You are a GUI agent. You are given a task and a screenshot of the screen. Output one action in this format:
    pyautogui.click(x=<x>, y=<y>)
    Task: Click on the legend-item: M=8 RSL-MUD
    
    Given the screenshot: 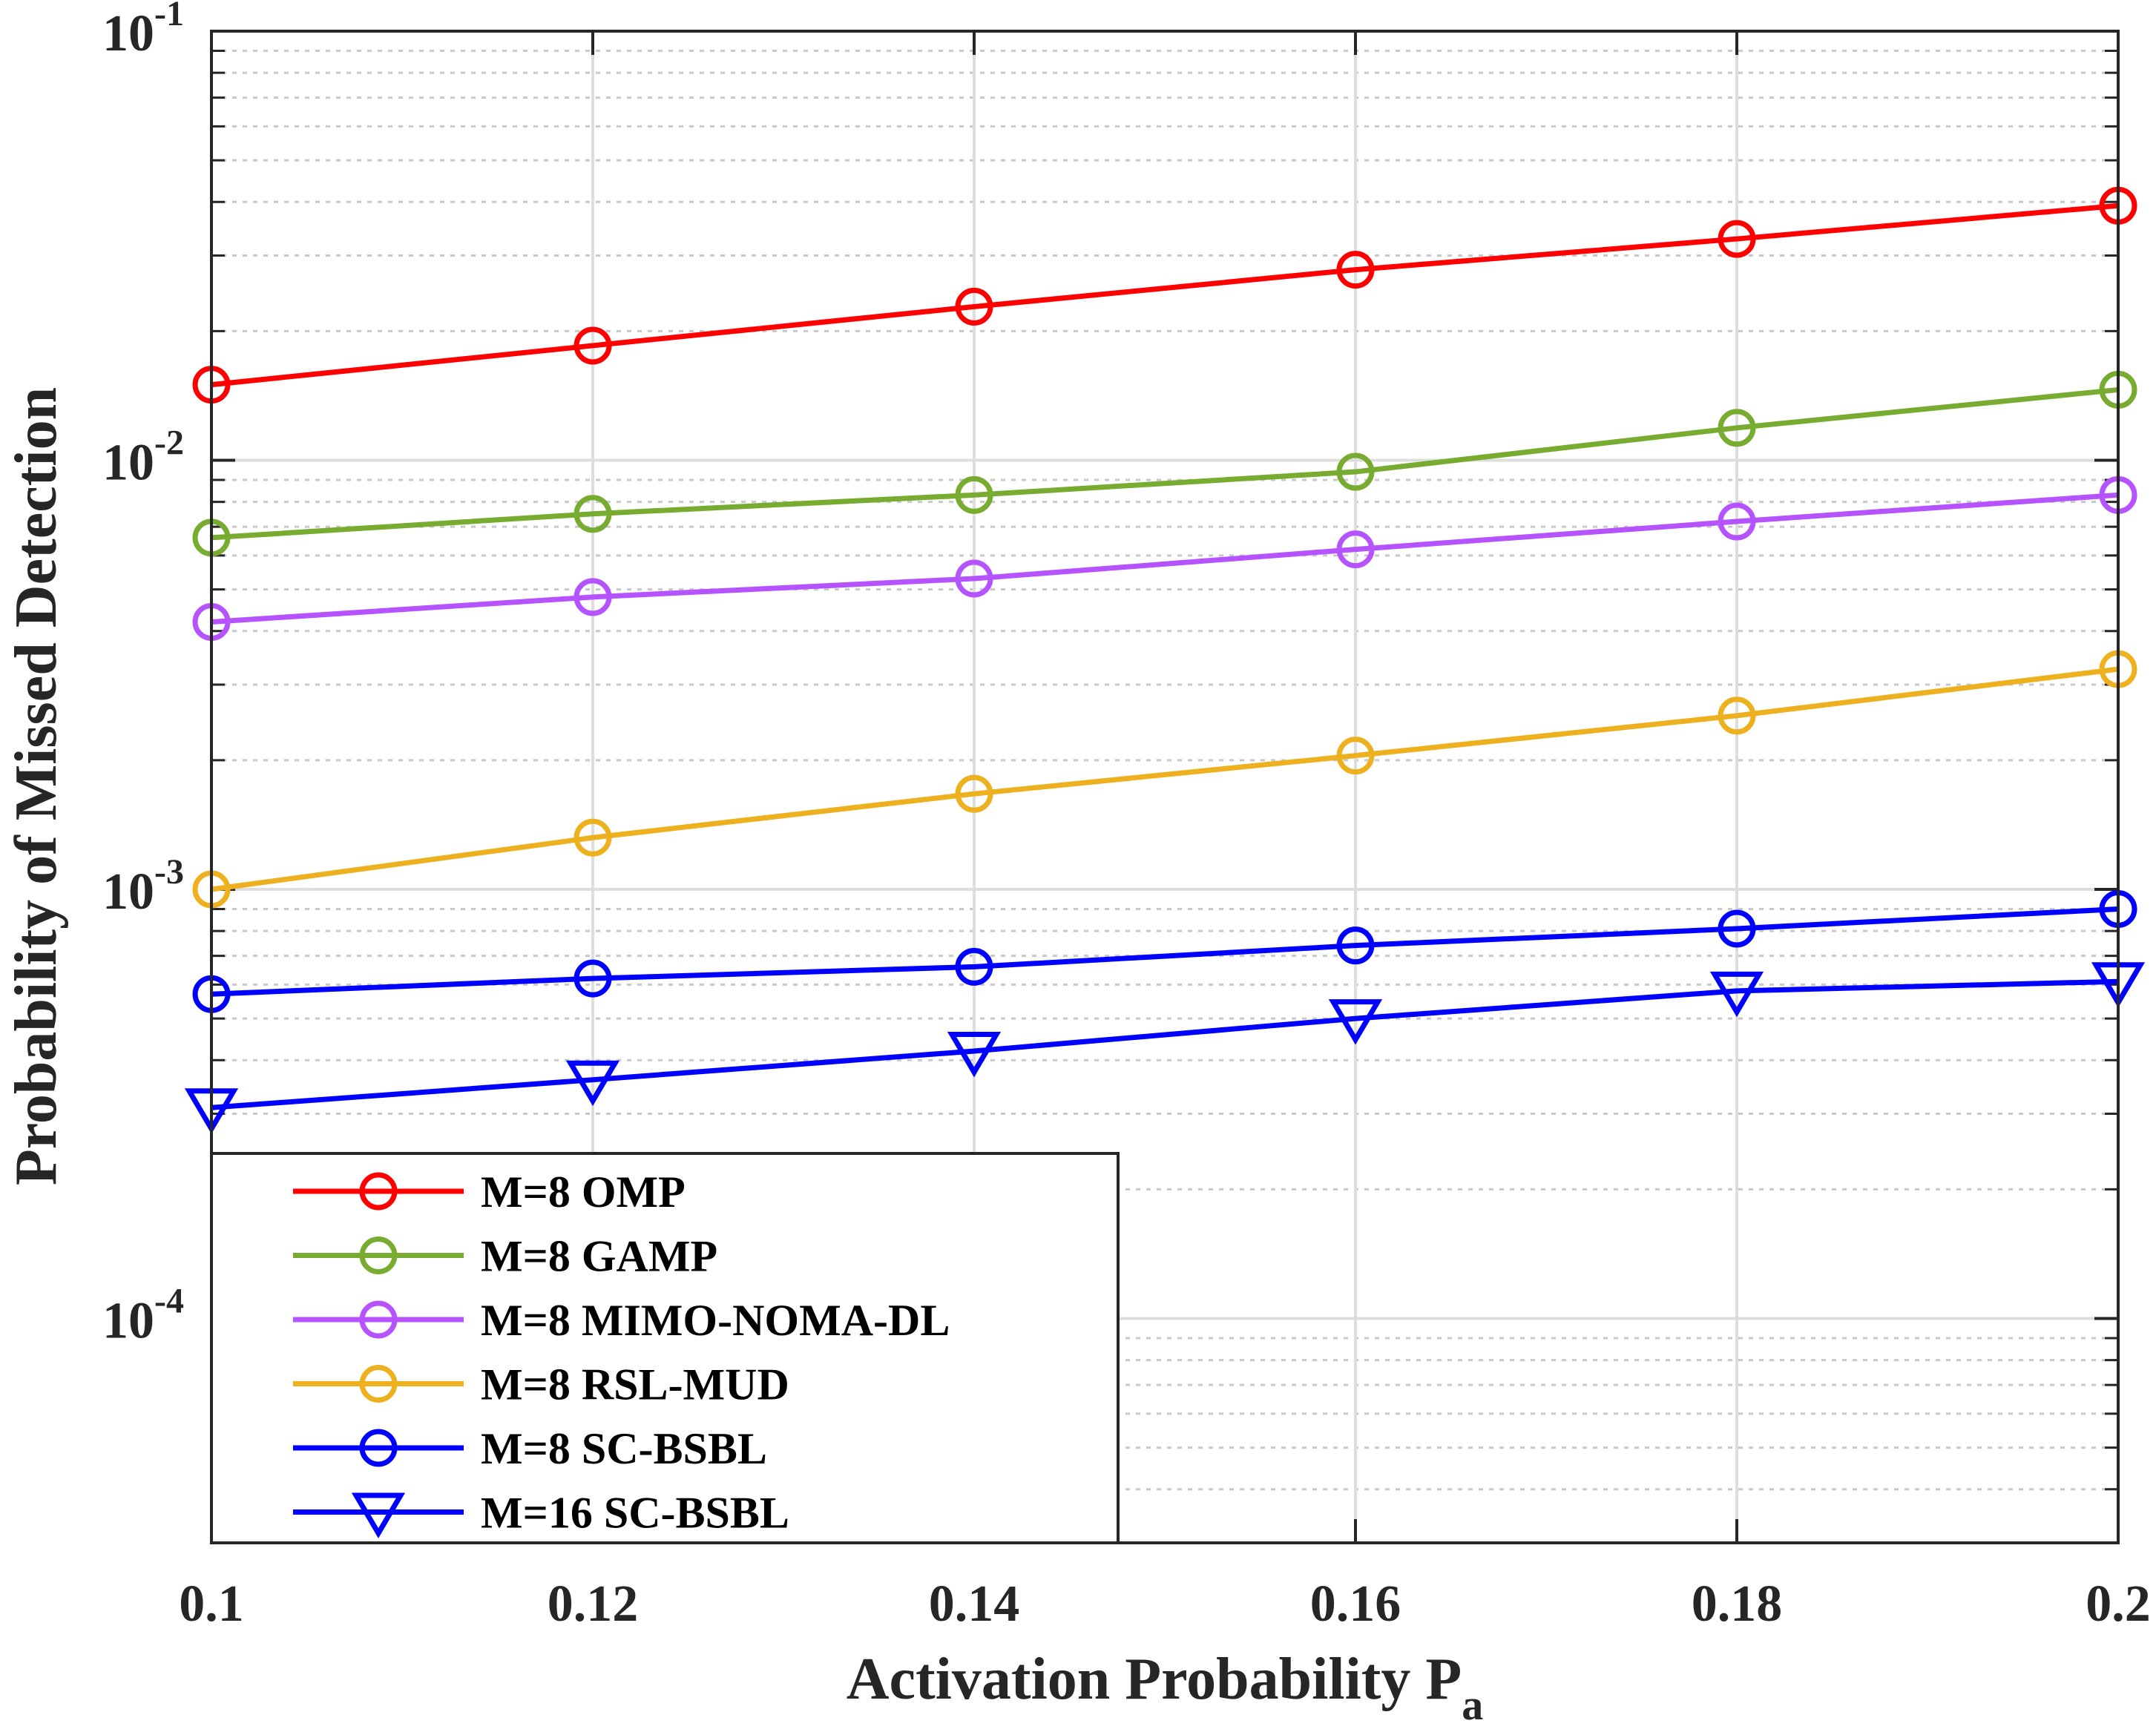 What is the action you would take?
    pyautogui.click(x=541, y=1384)
    